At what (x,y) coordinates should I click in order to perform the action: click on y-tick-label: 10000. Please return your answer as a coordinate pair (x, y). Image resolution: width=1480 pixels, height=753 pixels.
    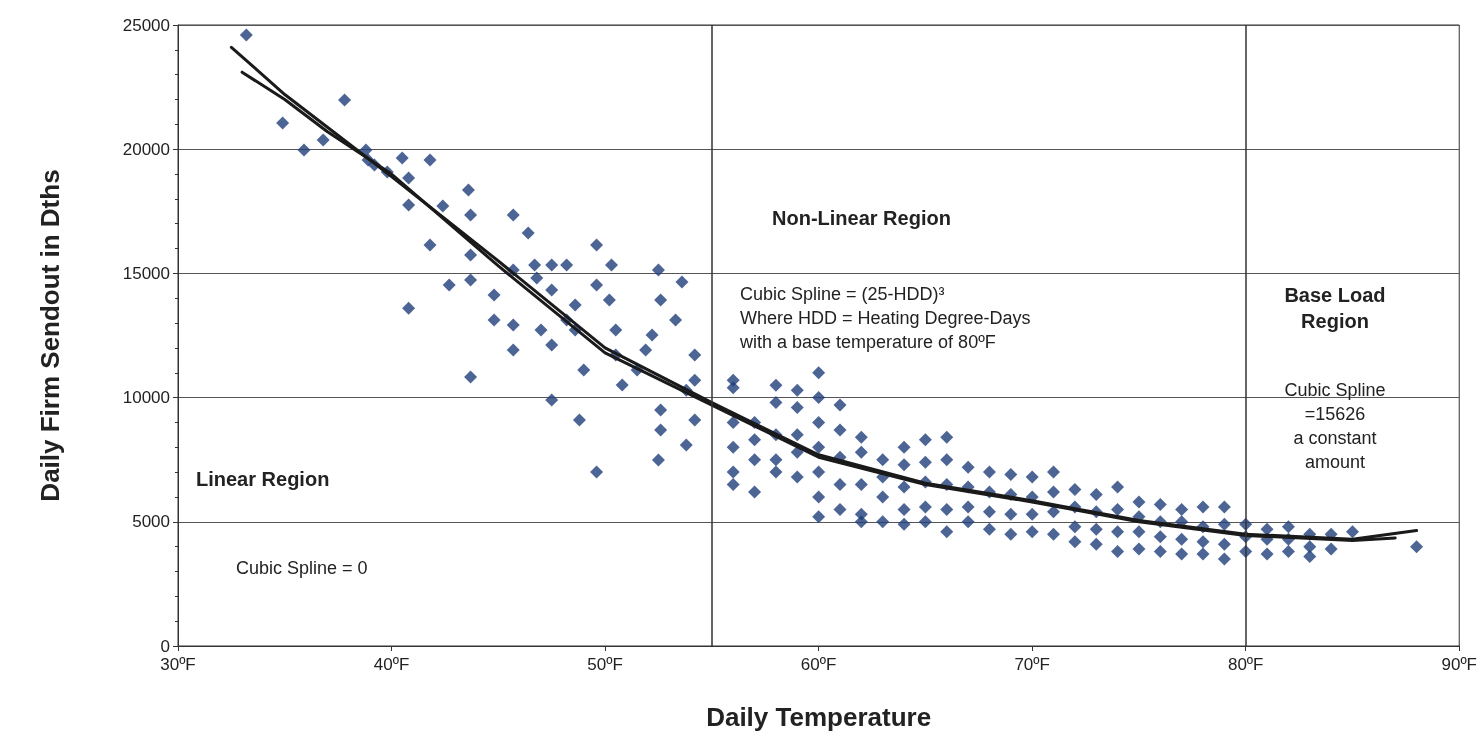
    Looking at the image, I should click on (146, 398).